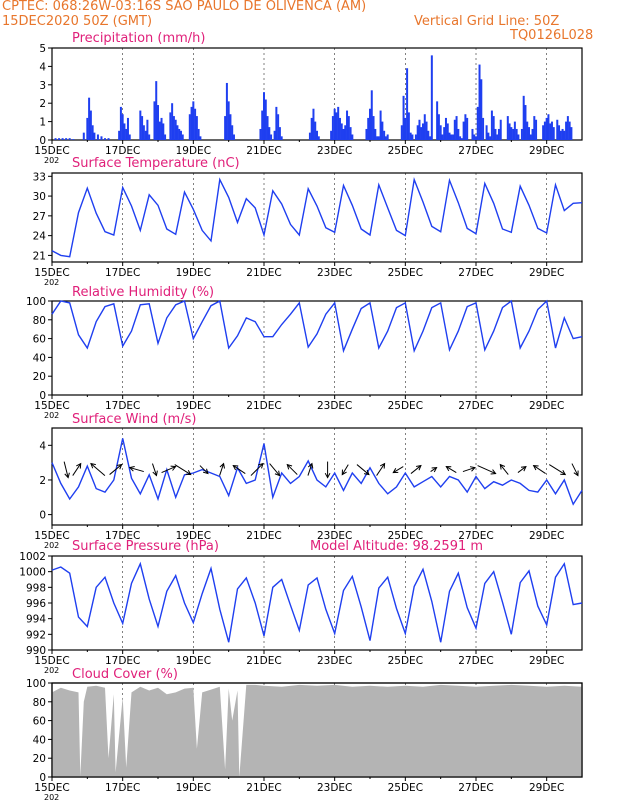 The image size is (618, 800). What do you see at coordinates (475, 151) in the screenshot?
I see `x-tick-label: 27DEC` at bounding box center [475, 151].